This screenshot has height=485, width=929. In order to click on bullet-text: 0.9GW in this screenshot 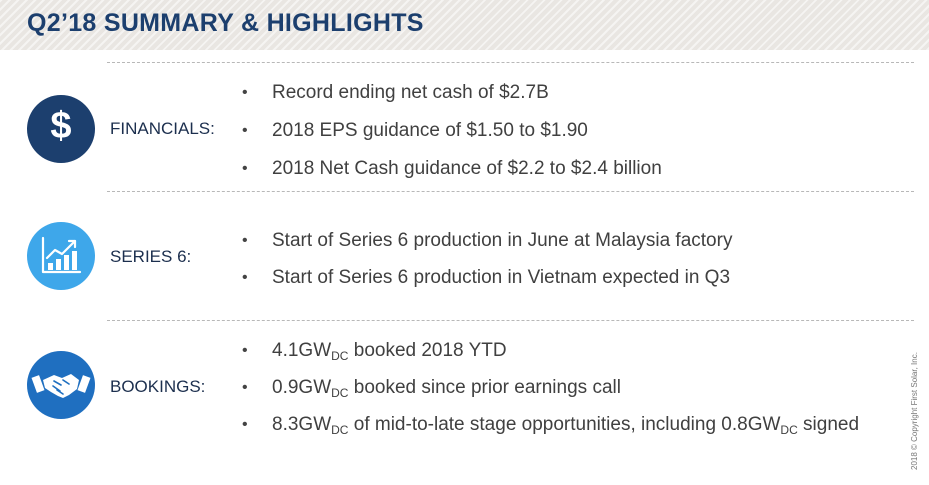, I will do `click(302, 387)`.